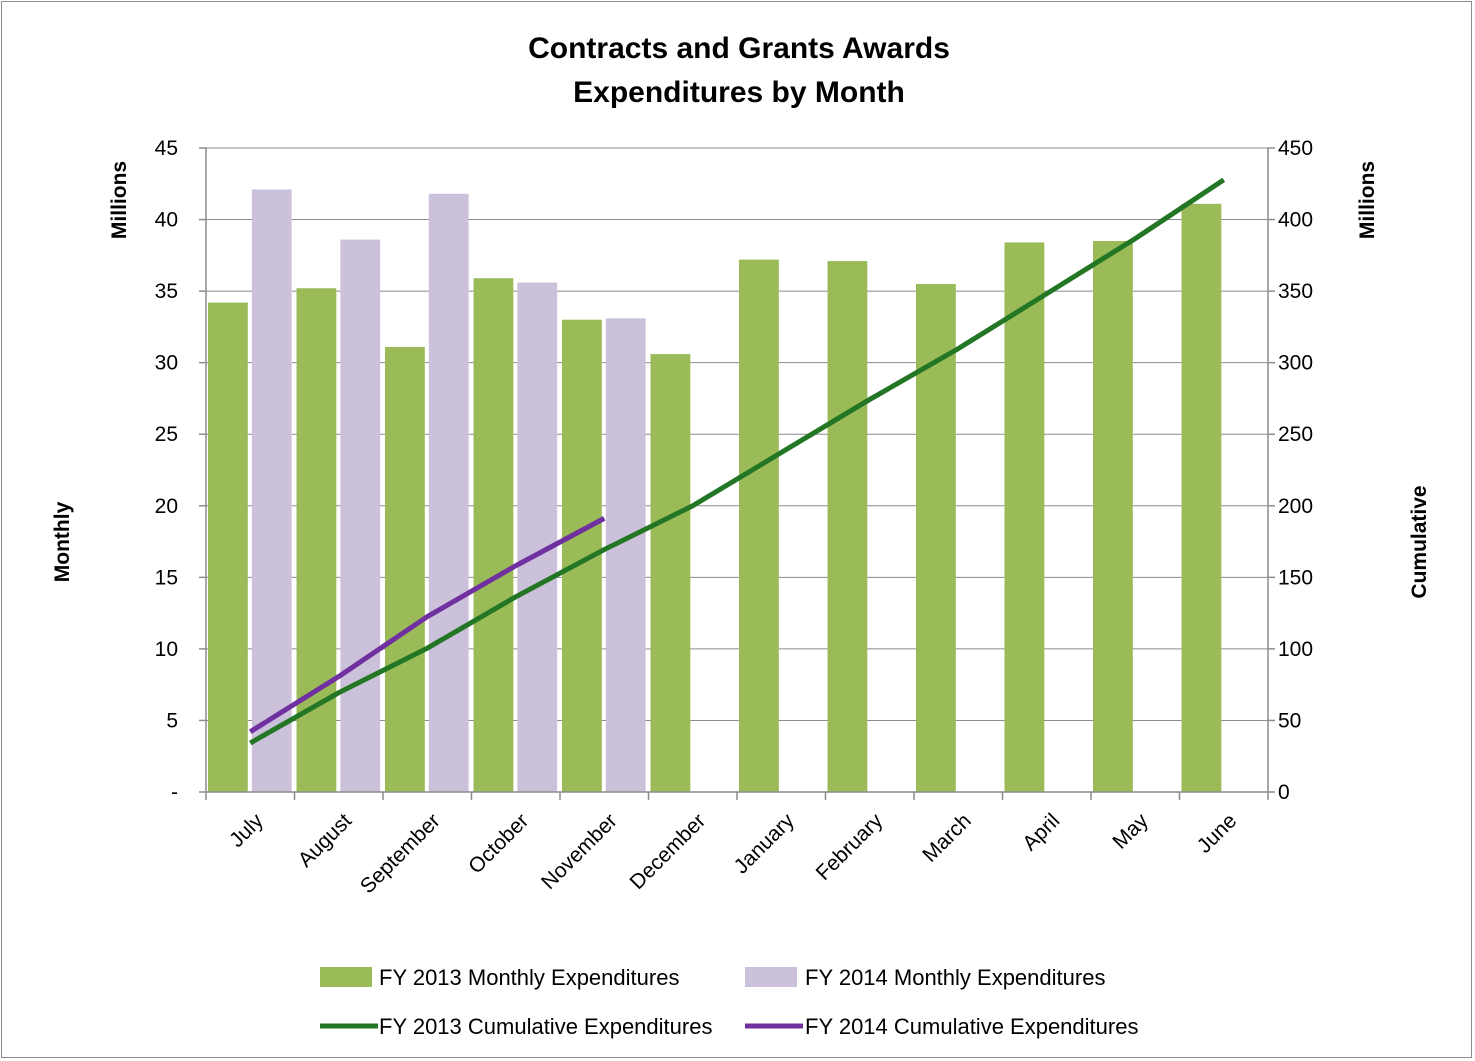  I want to click on right-tick-label: 200, so click(1295, 506).